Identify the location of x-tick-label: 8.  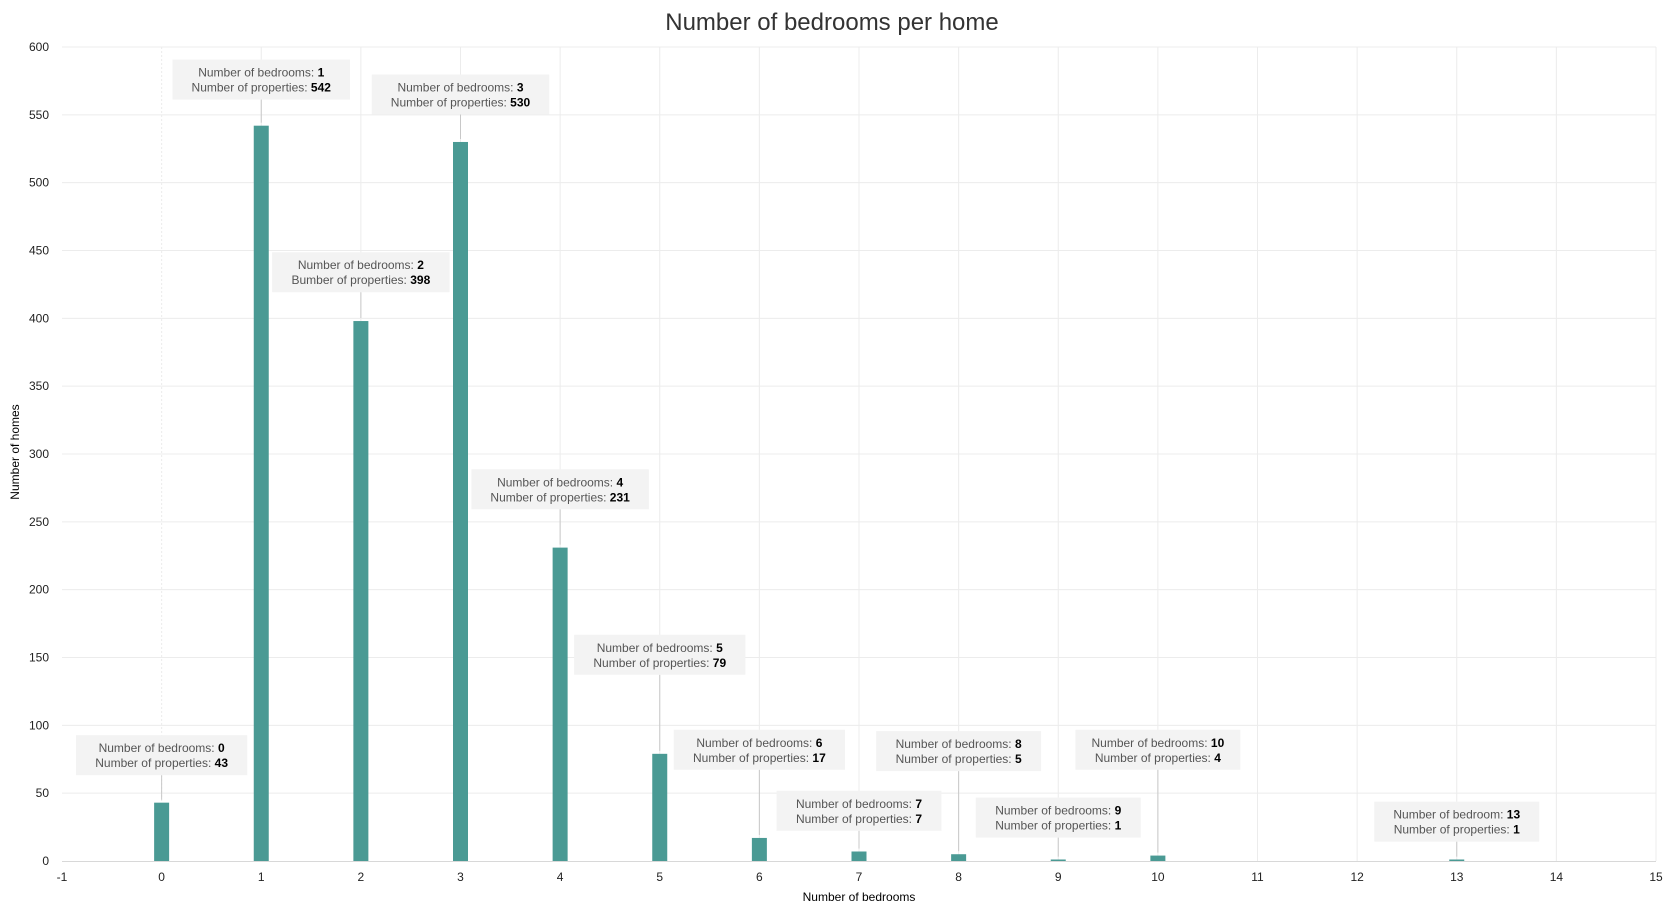
(958, 877).